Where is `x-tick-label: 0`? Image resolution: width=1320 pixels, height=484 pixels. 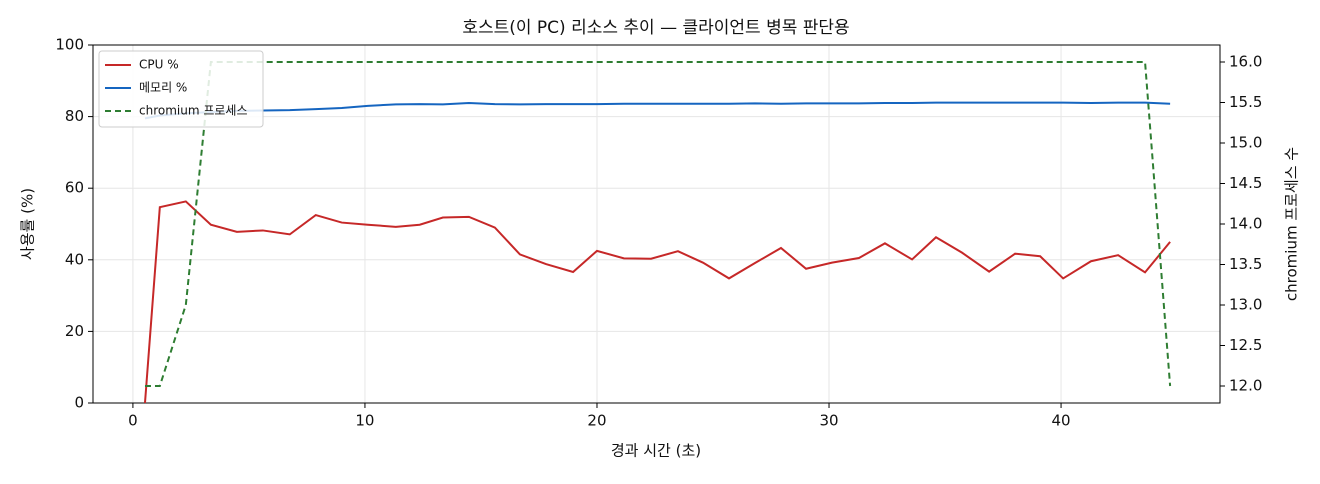 x-tick-label: 0 is located at coordinates (133, 421).